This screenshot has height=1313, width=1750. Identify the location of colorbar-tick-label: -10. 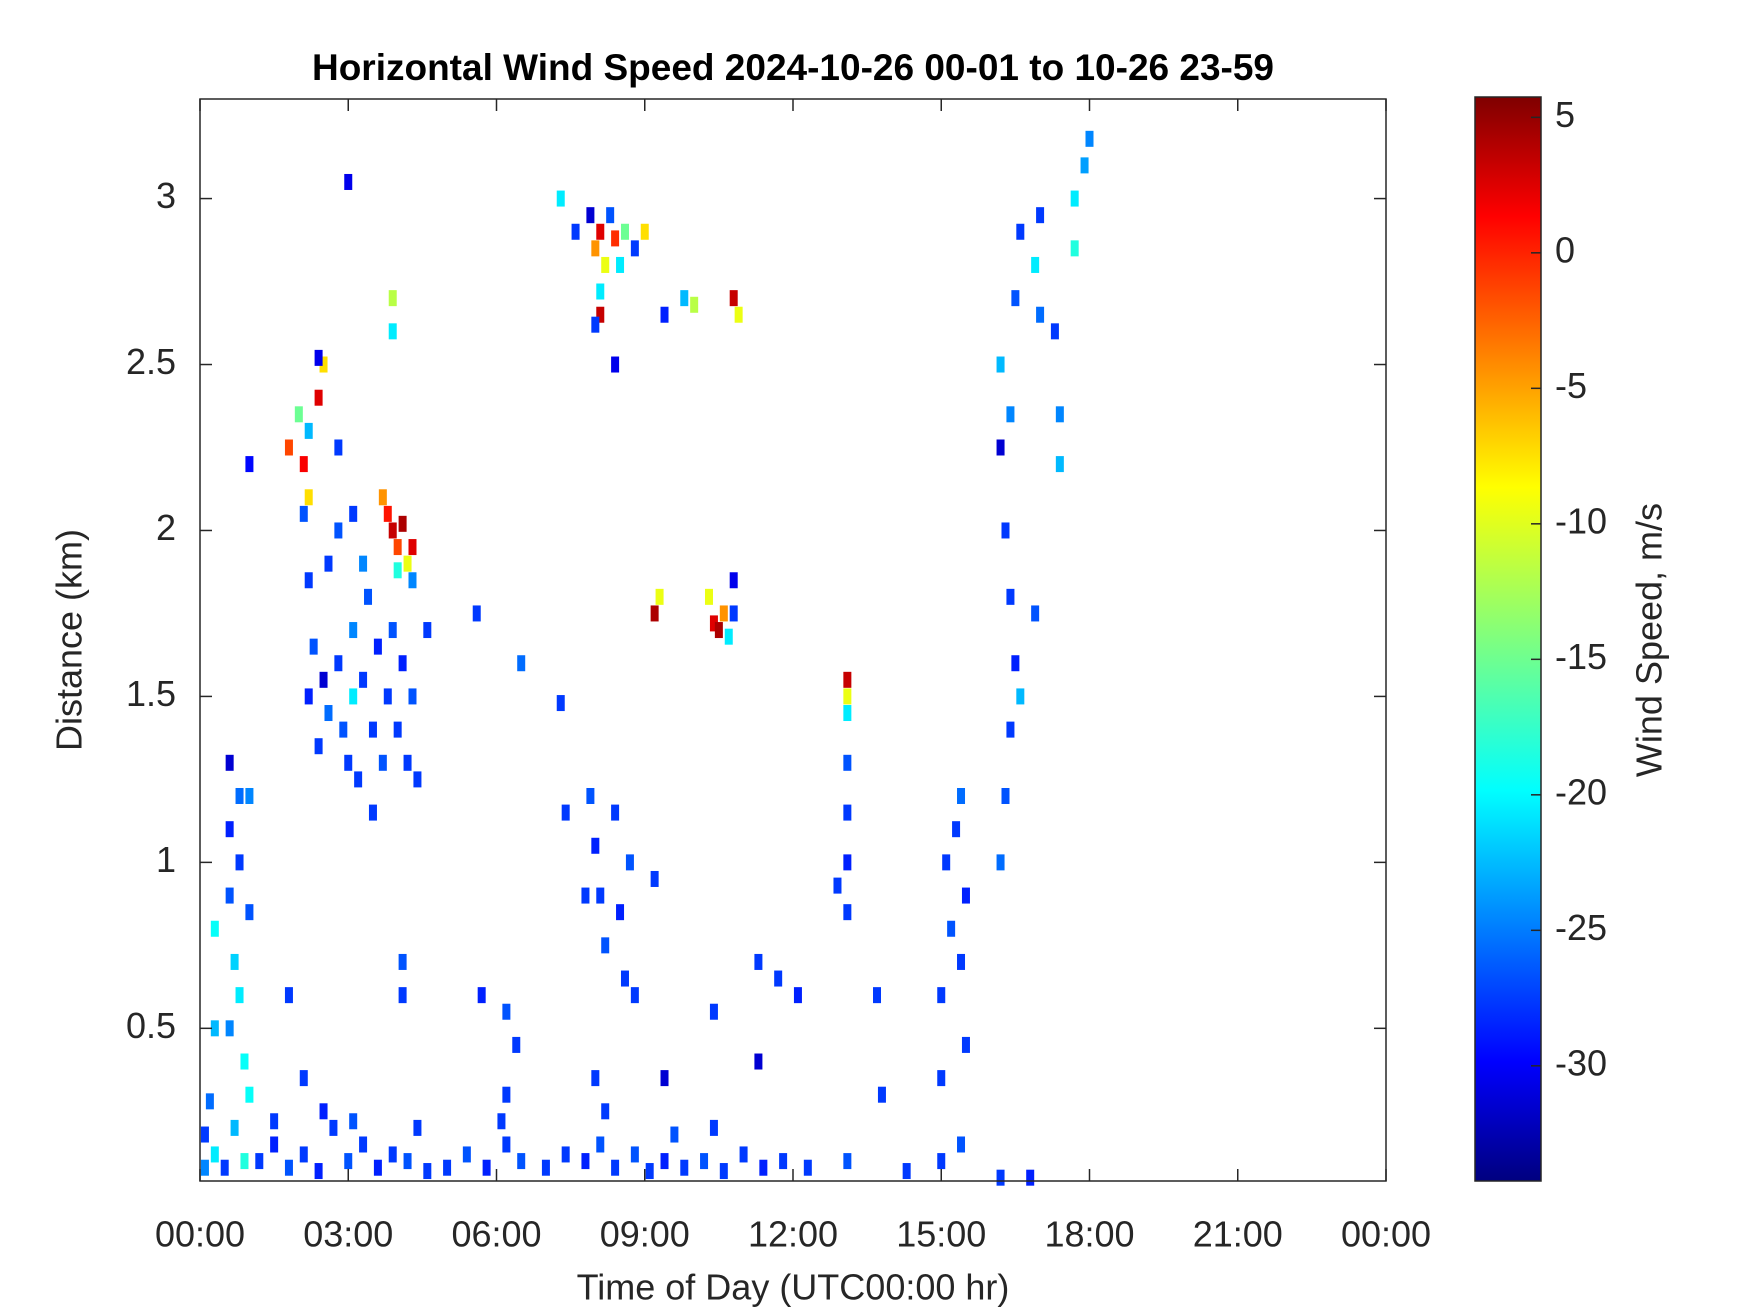
(1581, 520).